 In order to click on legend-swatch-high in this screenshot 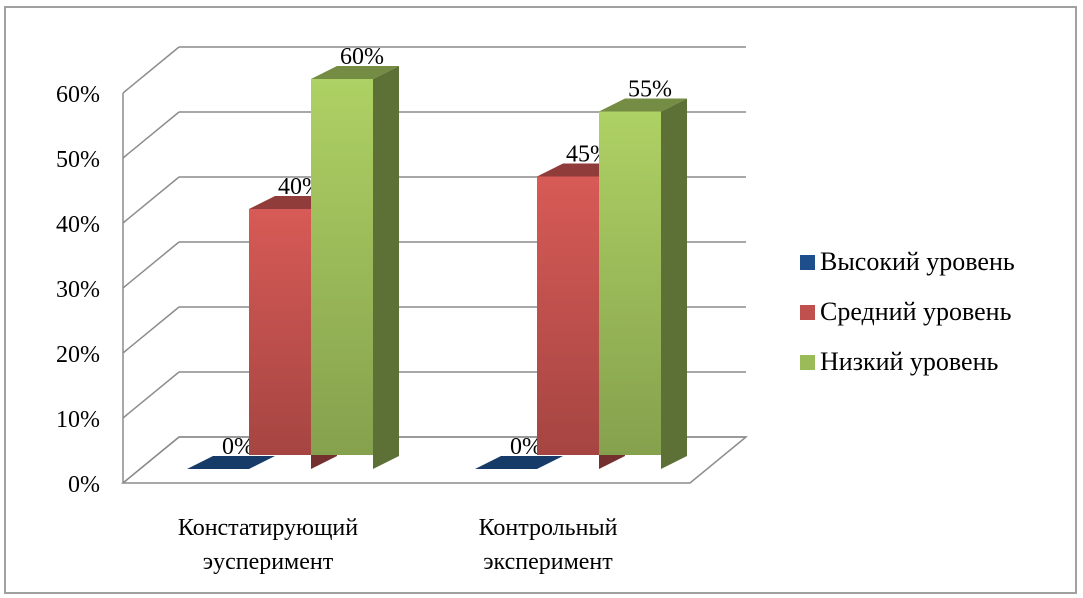, I will do `click(807, 262)`.